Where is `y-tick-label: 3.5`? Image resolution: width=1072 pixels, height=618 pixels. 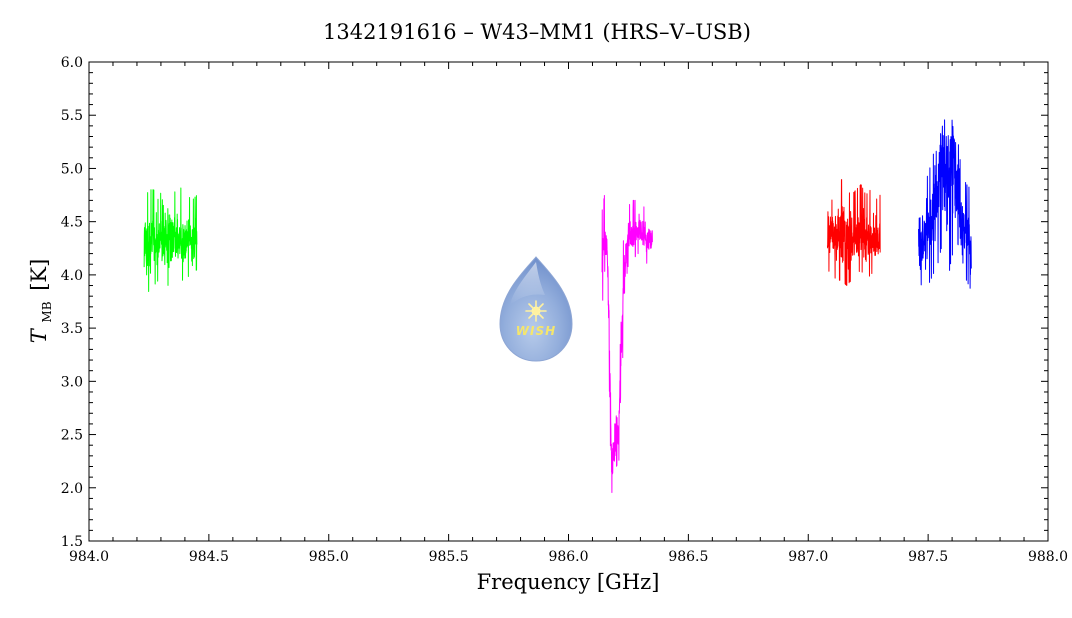
y-tick-label: 3.5 is located at coordinates (72, 329).